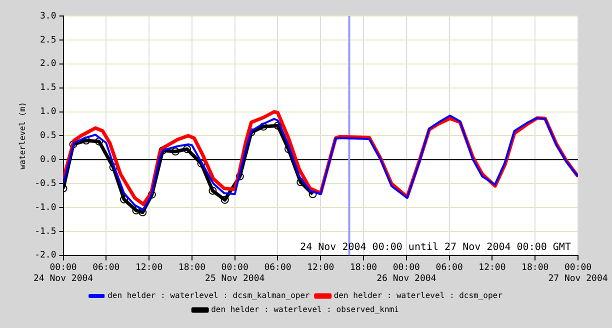 This screenshot has width=612, height=328. Describe the element at coordinates (305, 309) in the screenshot. I see `legend-label: den helder : waterlevel : observed_knmi` at that location.